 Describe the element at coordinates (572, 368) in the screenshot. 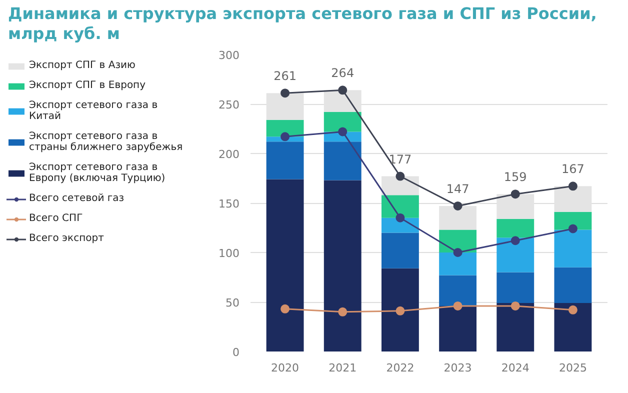

I see `x-tick-label: 2025` at that location.